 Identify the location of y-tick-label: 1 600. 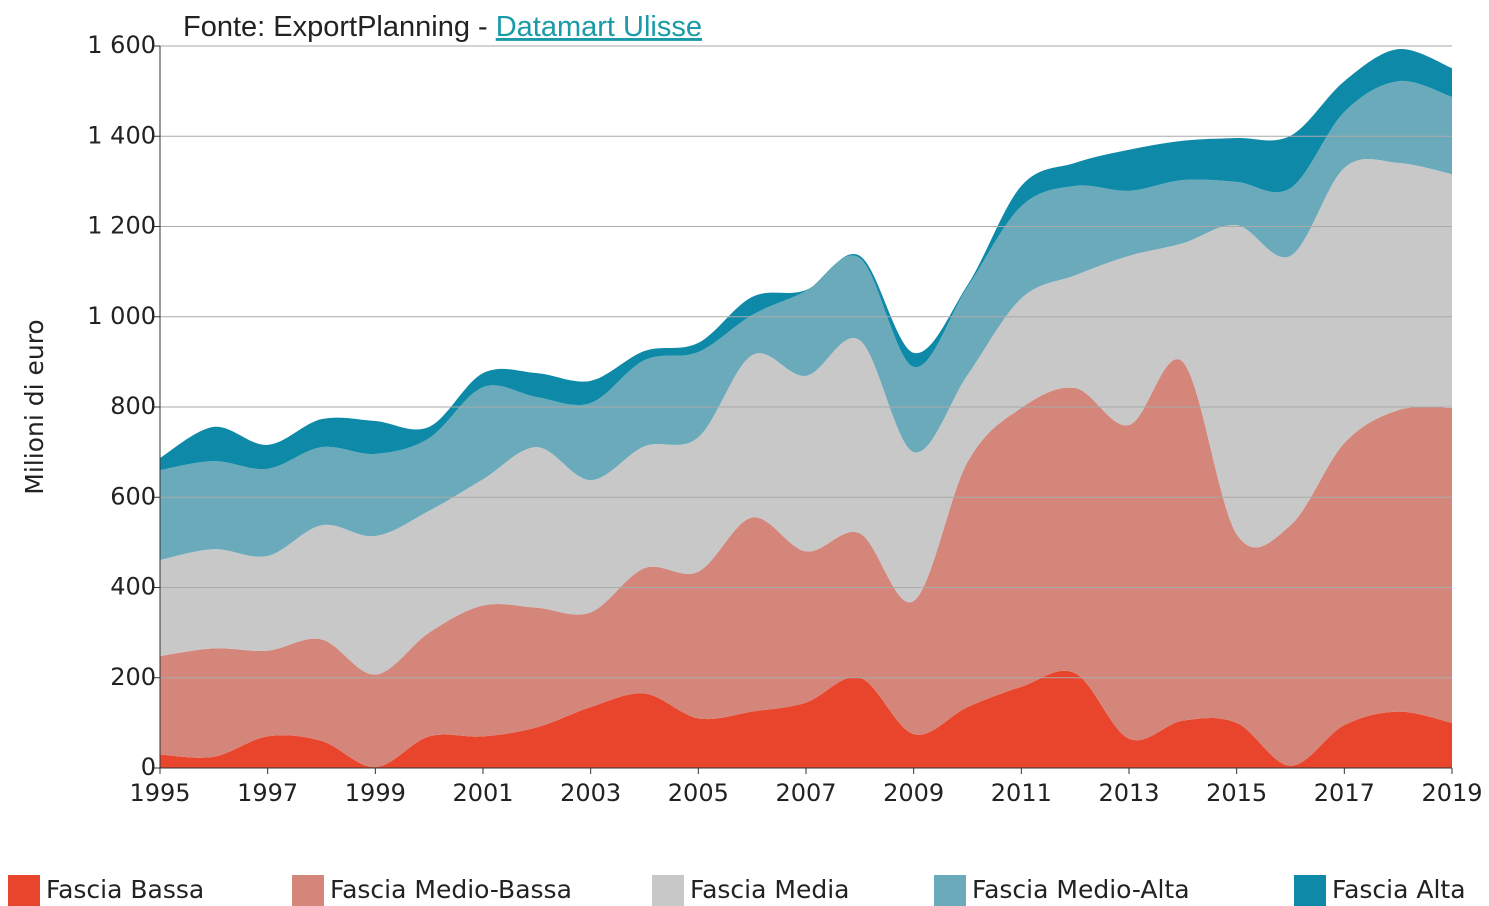
(121, 45).